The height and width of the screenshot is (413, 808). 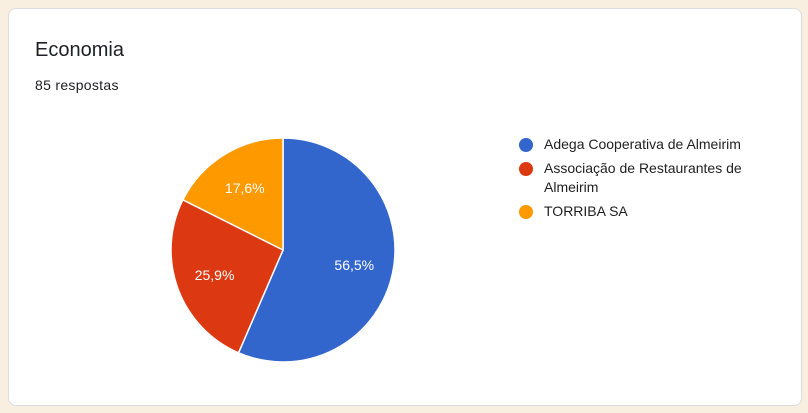 I want to click on question-title: Economia, so click(x=79, y=50).